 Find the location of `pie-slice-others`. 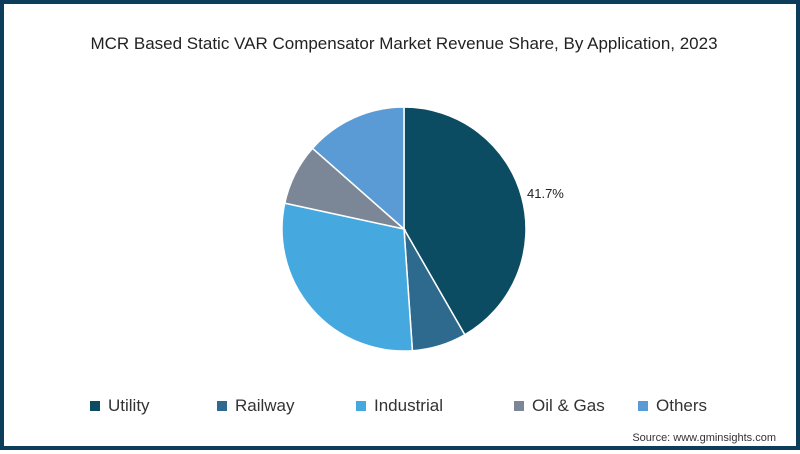

pie-slice-others is located at coordinates (358, 168).